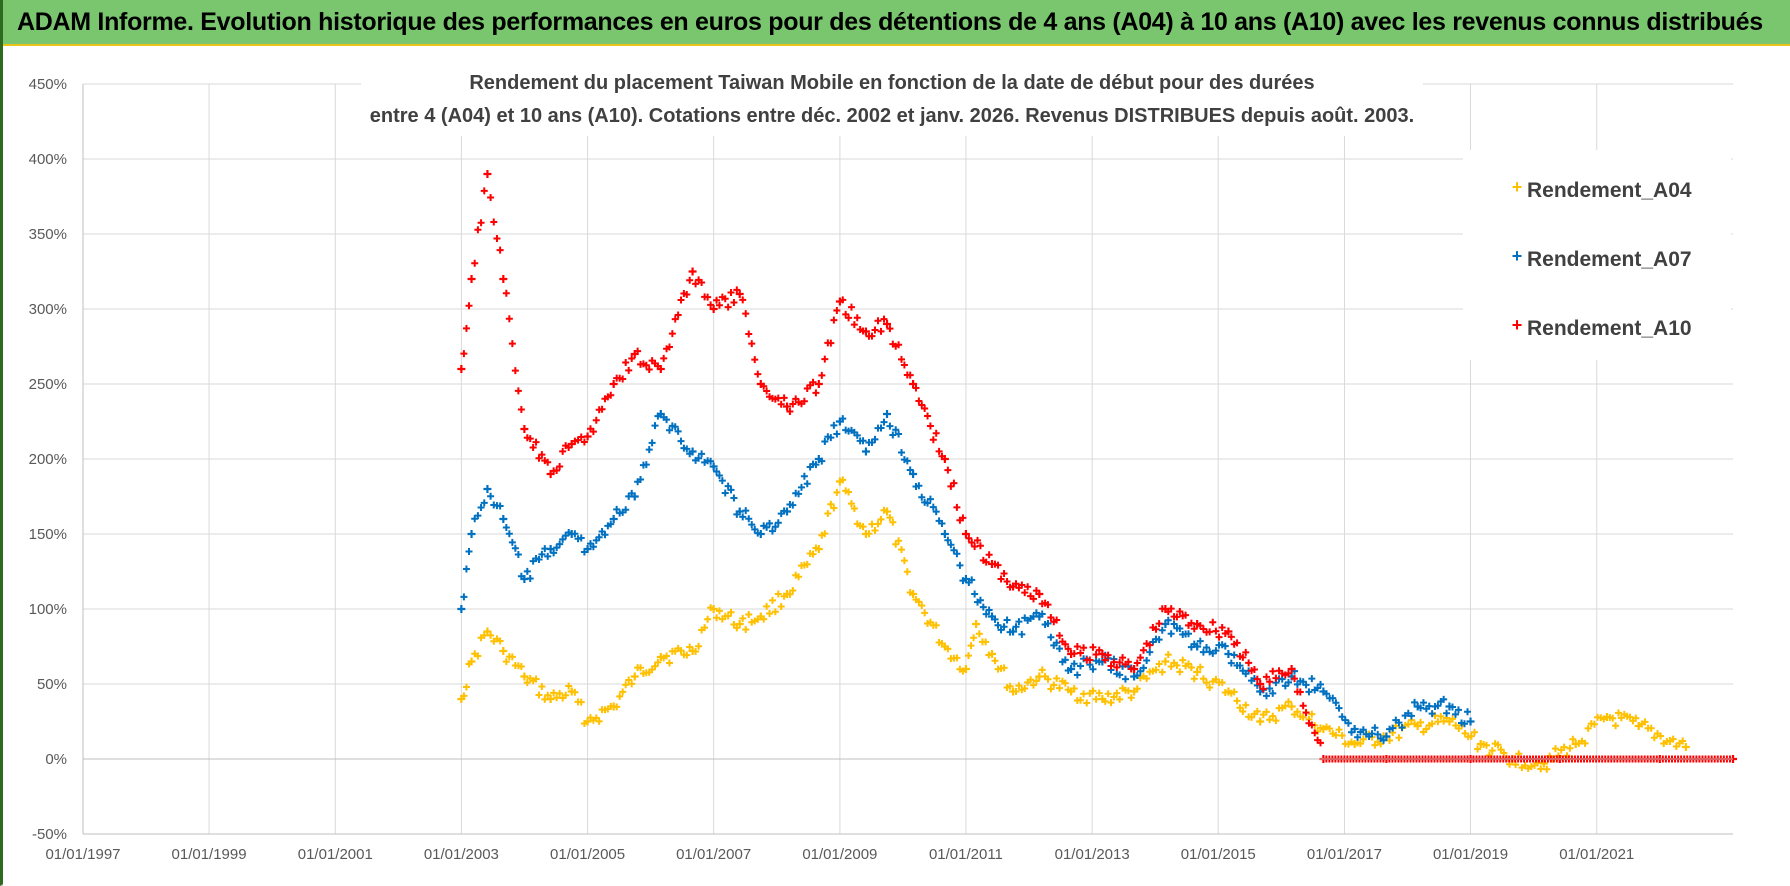 This screenshot has height=886, width=1790. What do you see at coordinates (1517, 187) in the screenshot?
I see `legend-marker-a04: +` at bounding box center [1517, 187].